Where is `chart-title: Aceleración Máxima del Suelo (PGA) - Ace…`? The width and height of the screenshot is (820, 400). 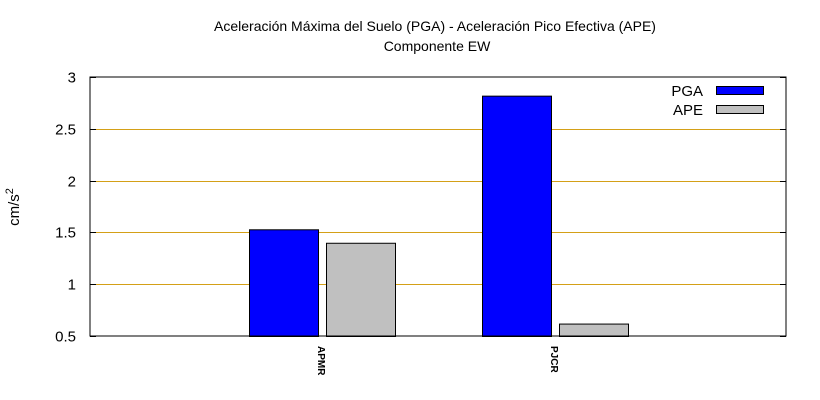 chart-title: Aceleración Máxima del Suelo (PGA) - Ace… is located at coordinates (435, 26).